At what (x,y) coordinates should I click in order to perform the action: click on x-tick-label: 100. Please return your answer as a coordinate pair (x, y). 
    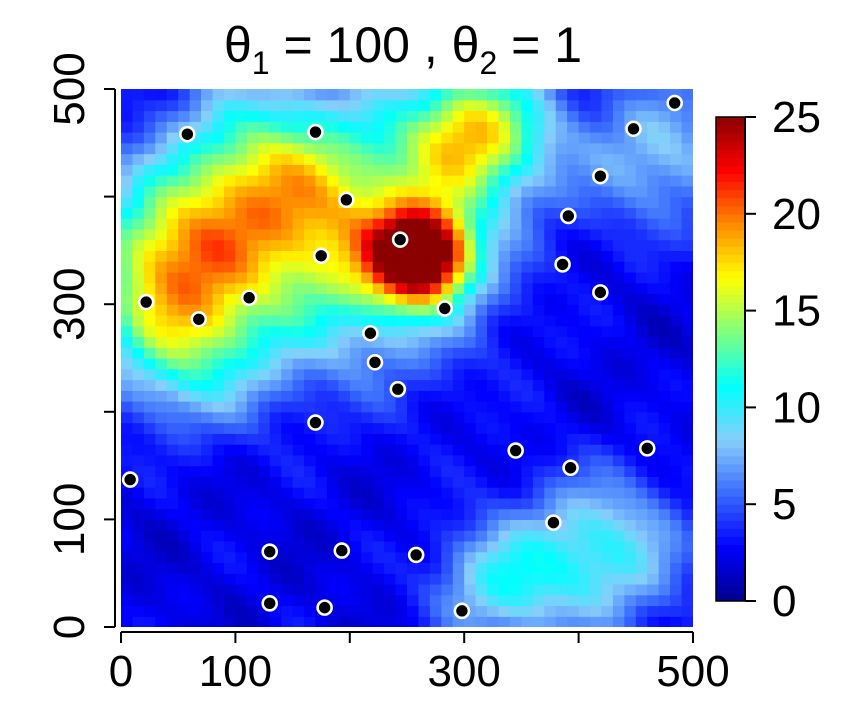
    Looking at the image, I should click on (235, 671).